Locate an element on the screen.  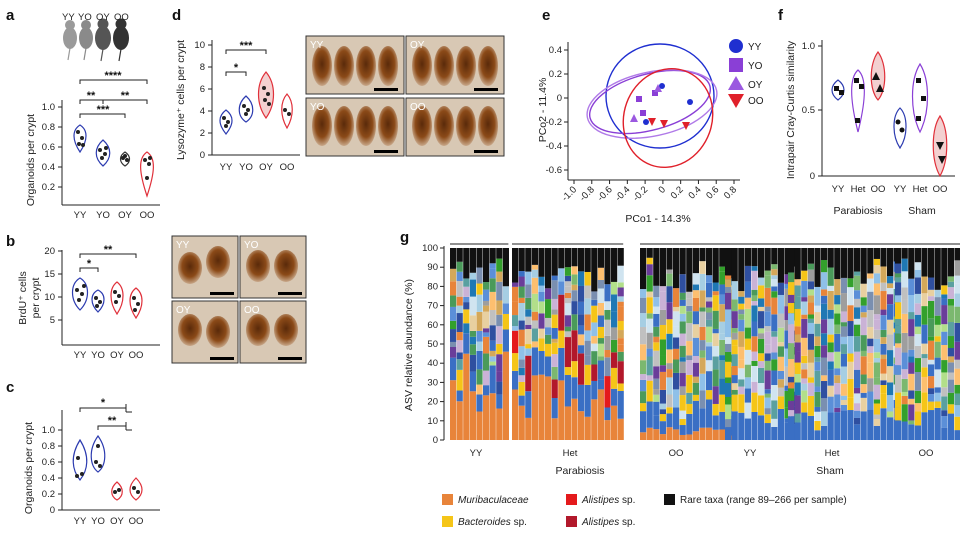
legend-rare-taxa-swatch is located at coordinates (669, 499).